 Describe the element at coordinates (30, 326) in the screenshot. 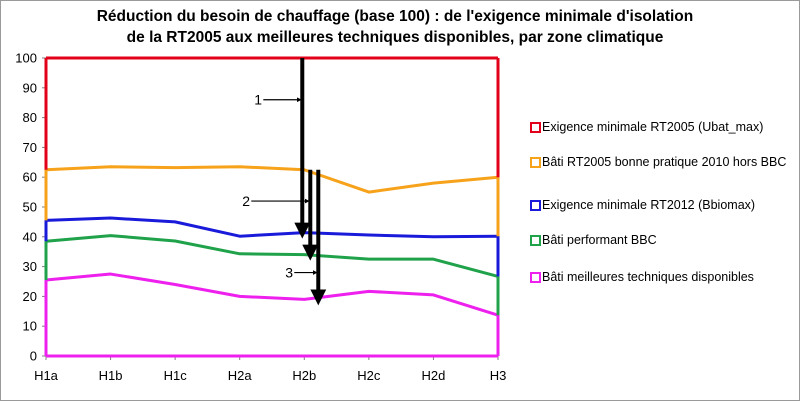

I see `y-tick-label: 10` at that location.